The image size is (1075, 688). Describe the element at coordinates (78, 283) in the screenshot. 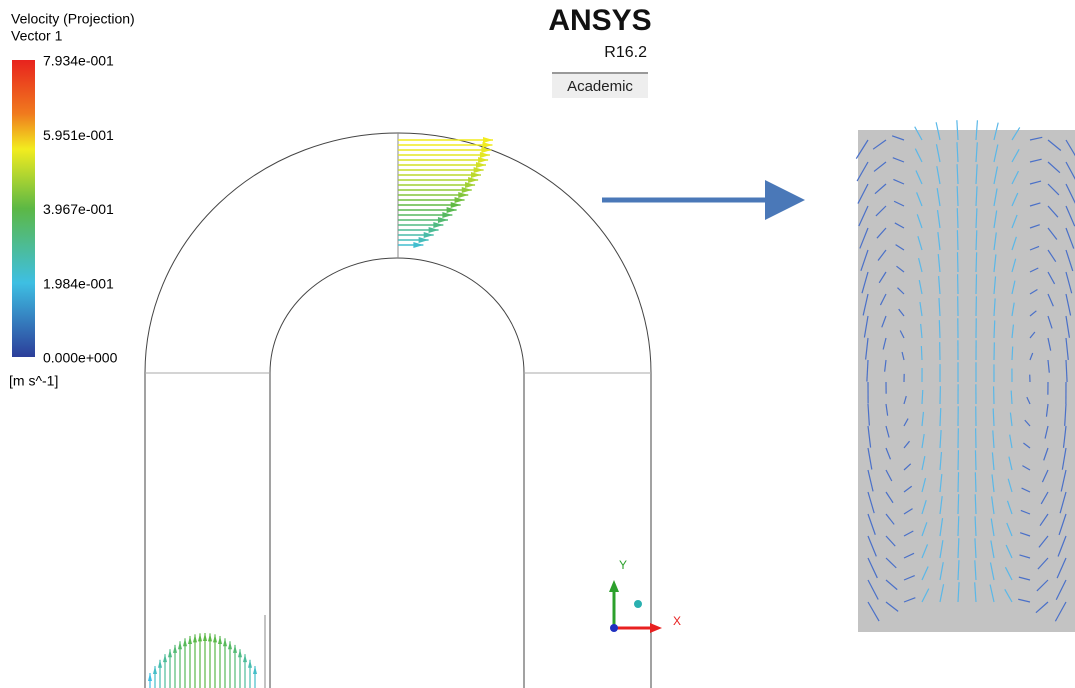

I see `color-bar-label: 1.984e-001` at that location.